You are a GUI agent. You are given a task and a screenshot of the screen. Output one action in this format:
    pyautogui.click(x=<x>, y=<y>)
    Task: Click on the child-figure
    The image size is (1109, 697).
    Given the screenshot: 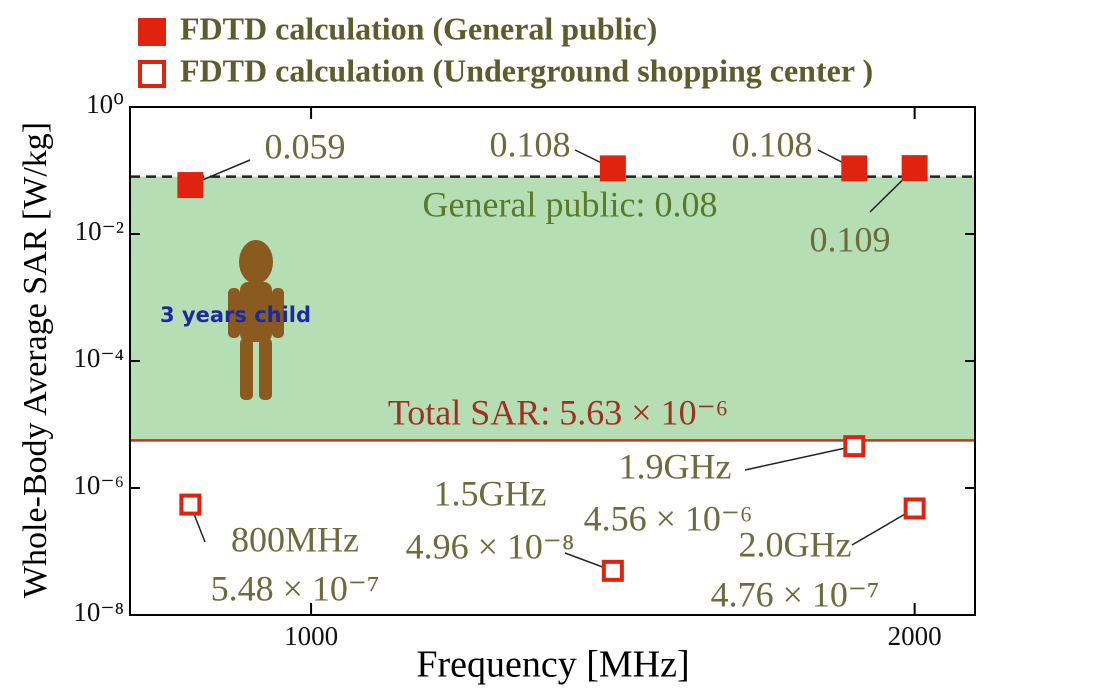 What is the action you would take?
    pyautogui.click(x=256, y=320)
    